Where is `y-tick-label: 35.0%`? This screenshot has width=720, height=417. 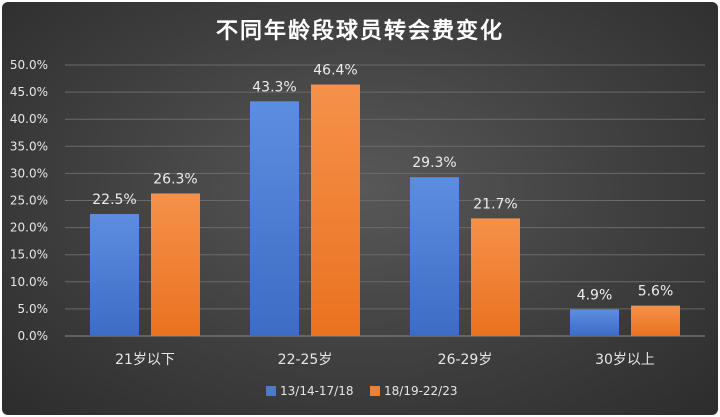
y-tick-label: 35.0% is located at coordinates (29, 146).